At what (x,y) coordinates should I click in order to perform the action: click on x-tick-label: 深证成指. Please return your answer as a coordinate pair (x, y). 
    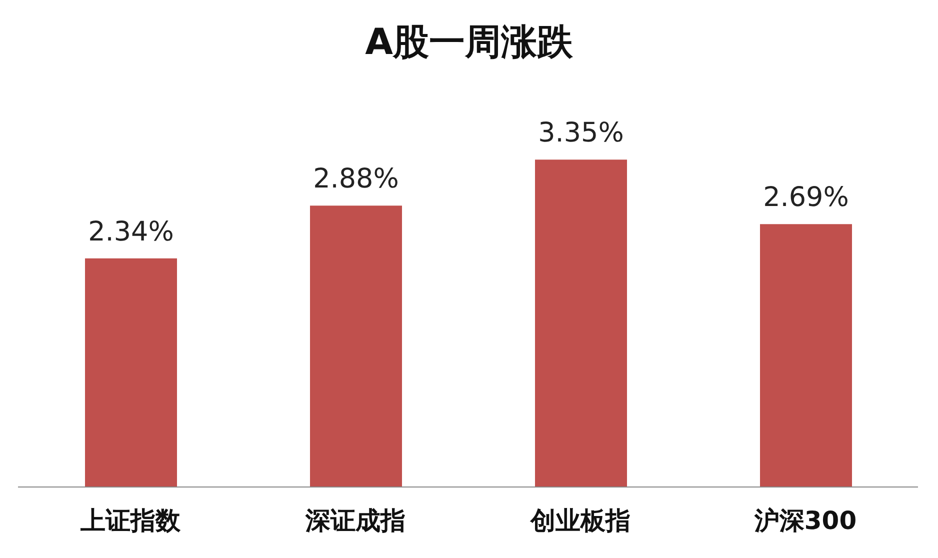
    Looking at the image, I should click on (355, 520).